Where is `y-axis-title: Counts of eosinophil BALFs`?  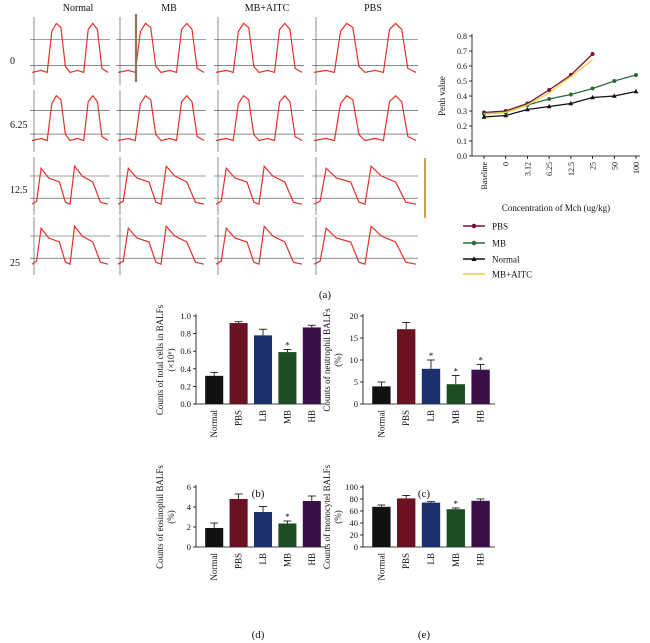
y-axis-title: Counts of eosinophil BALFs is located at coordinates (160, 517).